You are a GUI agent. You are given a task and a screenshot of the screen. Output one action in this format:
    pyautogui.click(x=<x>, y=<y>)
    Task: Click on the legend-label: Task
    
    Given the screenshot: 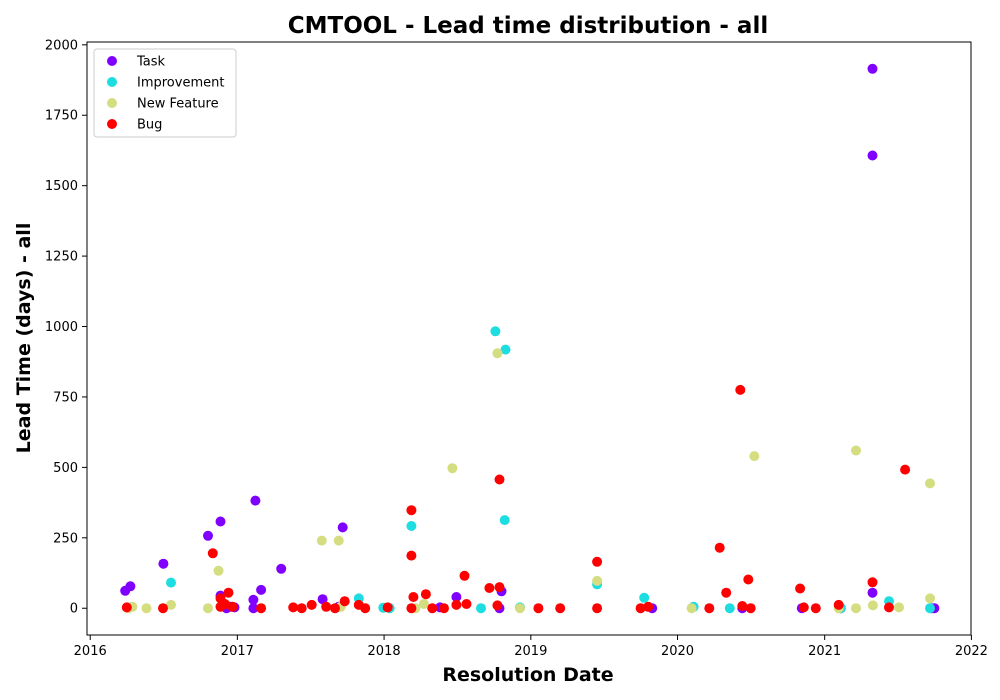 What is the action you would take?
    pyautogui.click(x=151, y=62)
    